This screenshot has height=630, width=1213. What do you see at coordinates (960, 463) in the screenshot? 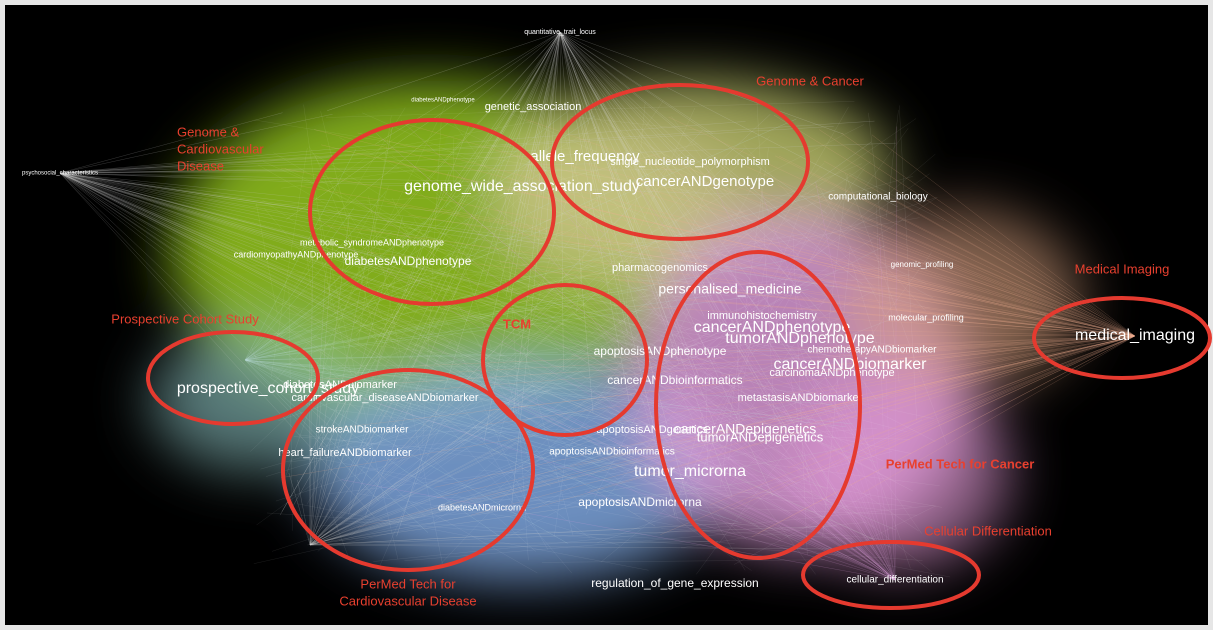
I see `cluster-label: PerMed Tech for Cancer` at bounding box center [960, 463].